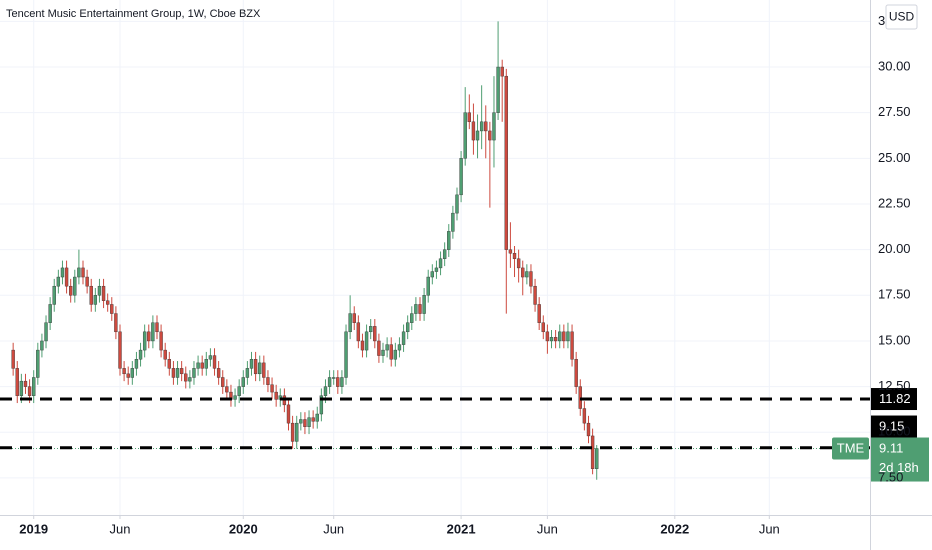 Image resolution: width=932 pixels, height=550 pixels. I want to click on y-tick-label: 17.50, so click(894, 294).